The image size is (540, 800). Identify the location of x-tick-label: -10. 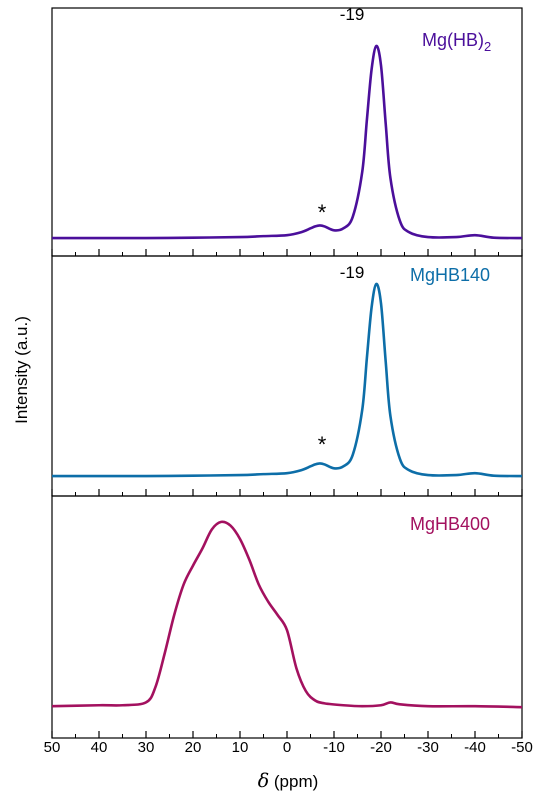
(334, 747).